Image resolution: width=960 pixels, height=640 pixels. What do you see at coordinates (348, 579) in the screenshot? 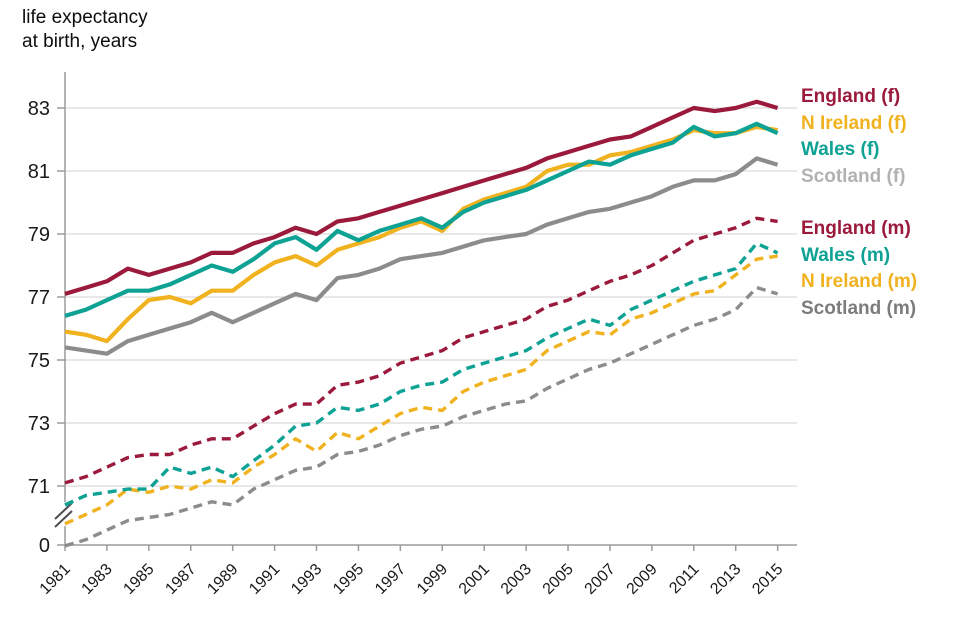
I see `x-tick-label: 1995` at bounding box center [348, 579].